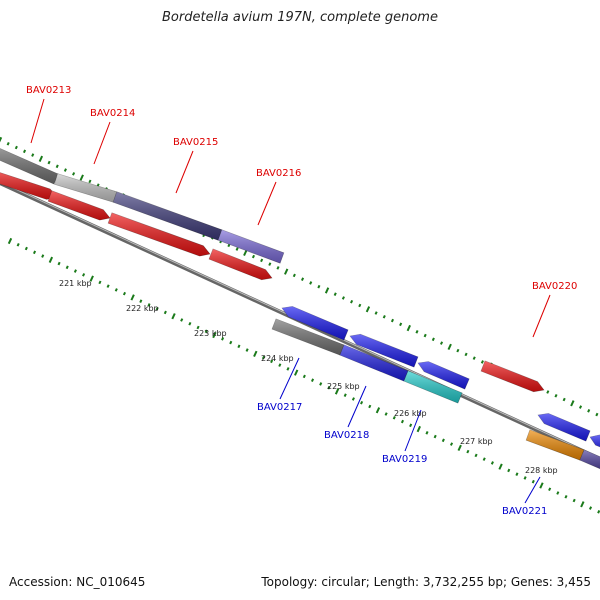  Describe the element at coordinates (75, 283) in the screenshot. I see `kbp-label: 221 kbp` at that location.